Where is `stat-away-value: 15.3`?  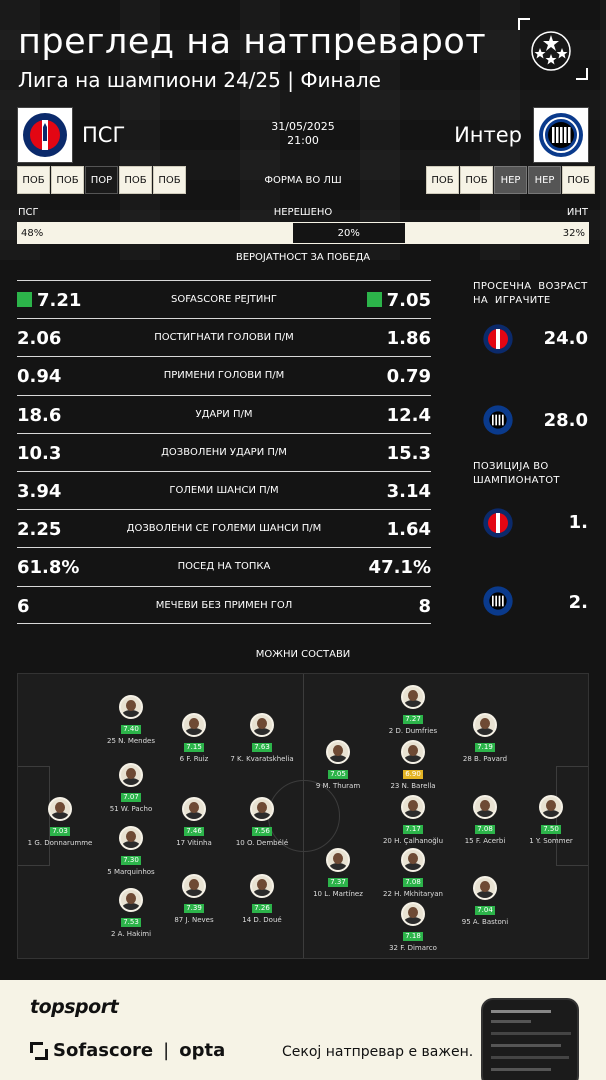 stat-away-value: 15.3 is located at coordinates (408, 453).